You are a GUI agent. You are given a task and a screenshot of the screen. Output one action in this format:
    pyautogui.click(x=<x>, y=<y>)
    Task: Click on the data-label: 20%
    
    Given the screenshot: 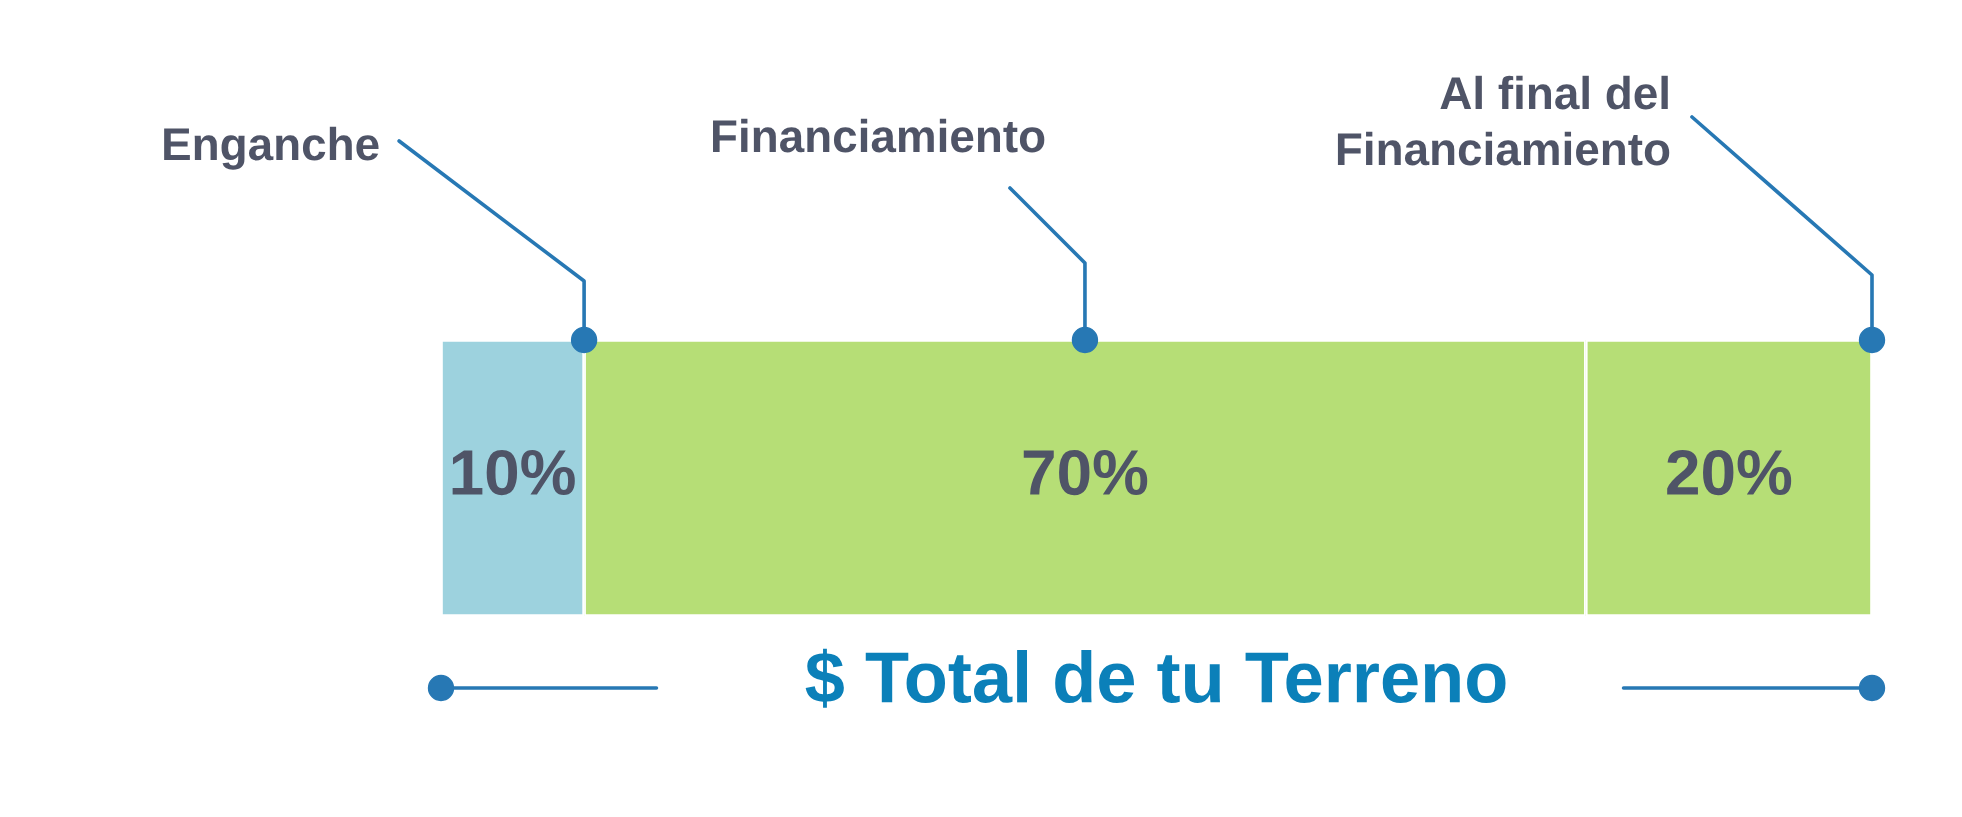 What is the action you would take?
    pyautogui.click(x=1729, y=472)
    